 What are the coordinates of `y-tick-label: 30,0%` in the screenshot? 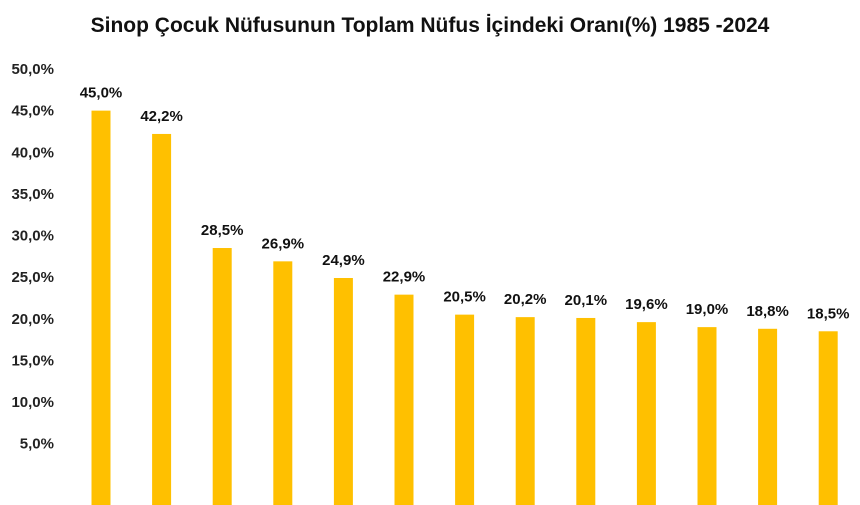 It's located at (32, 236).